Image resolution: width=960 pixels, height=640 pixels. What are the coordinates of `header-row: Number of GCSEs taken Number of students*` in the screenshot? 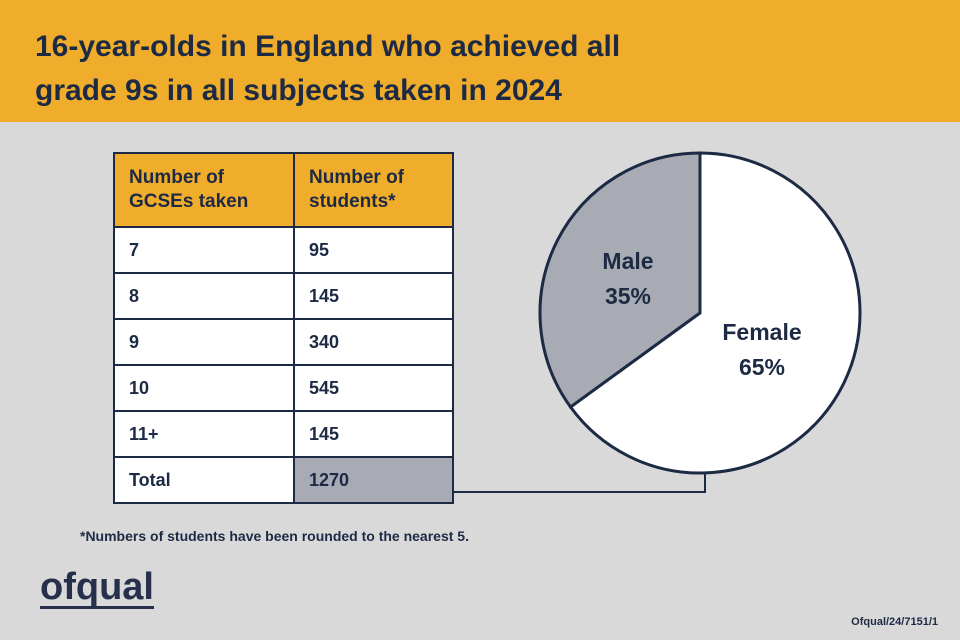 It's located at (283, 190).